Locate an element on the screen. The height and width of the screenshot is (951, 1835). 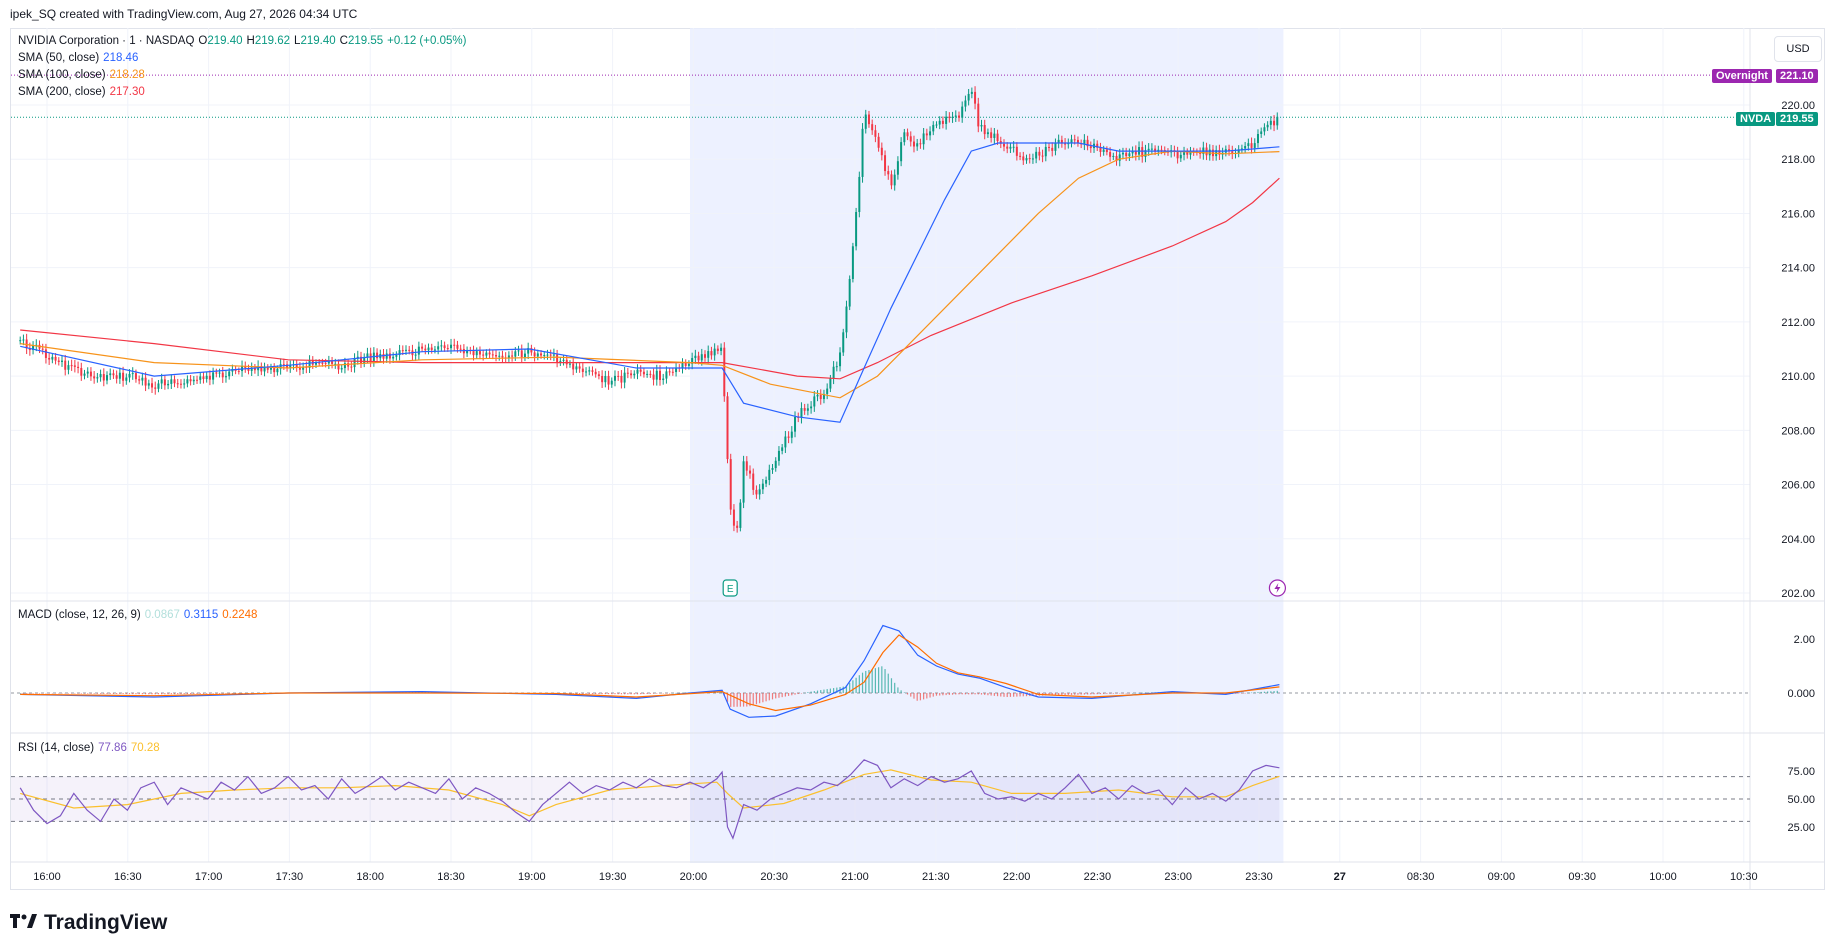
price-tick-label: 212.00 is located at coordinates (1798, 323).